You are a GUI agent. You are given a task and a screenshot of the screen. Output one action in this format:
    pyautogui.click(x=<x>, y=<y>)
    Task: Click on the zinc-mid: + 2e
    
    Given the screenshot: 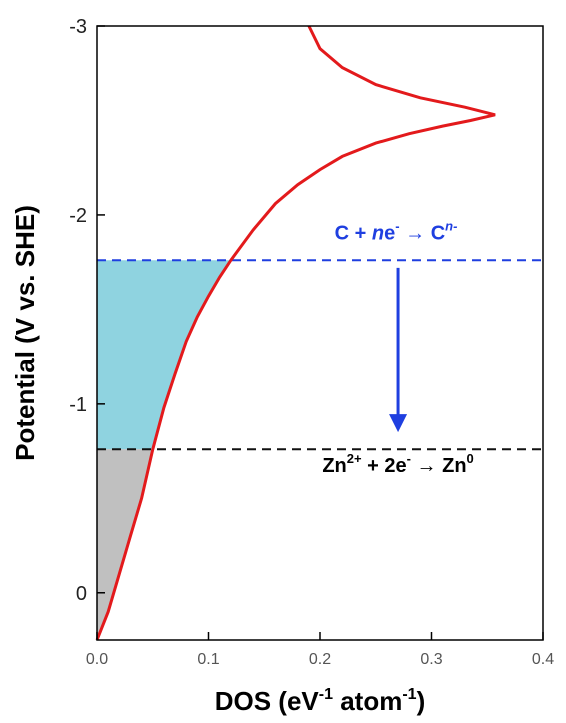 What is the action you would take?
    pyautogui.click(x=384, y=466)
    